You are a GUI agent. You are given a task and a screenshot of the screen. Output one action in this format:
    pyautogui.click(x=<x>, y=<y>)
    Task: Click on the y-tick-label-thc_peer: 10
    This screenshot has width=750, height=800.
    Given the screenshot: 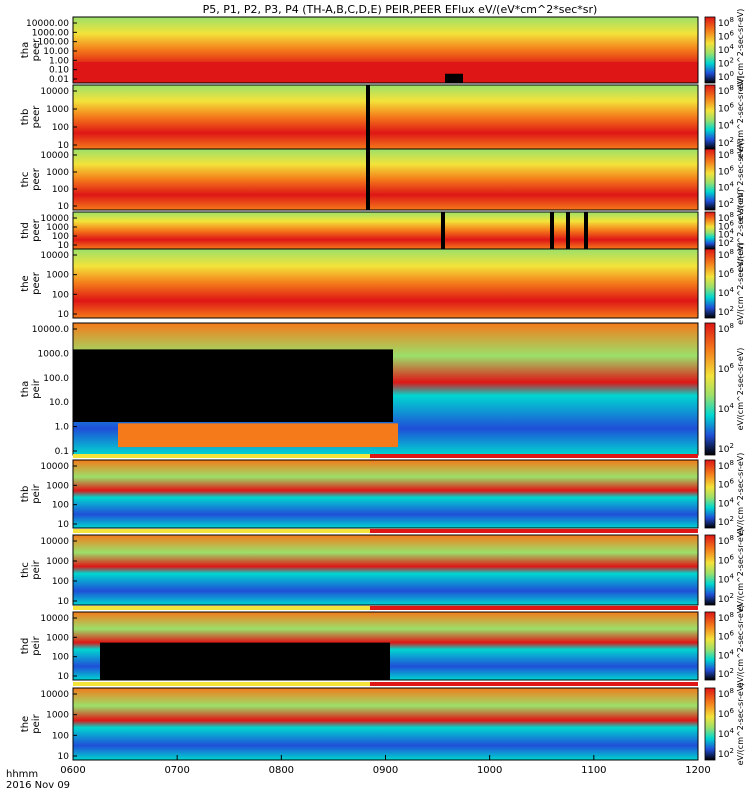 What is the action you would take?
    pyautogui.click(x=64, y=207)
    